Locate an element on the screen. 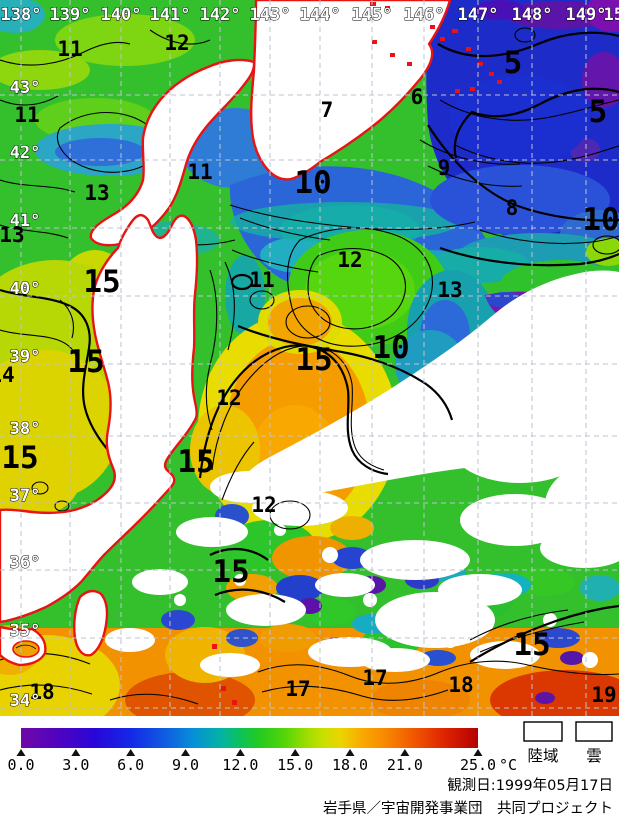 The width and height of the screenshot is (619, 820). temp-contour-label: 9 is located at coordinates (444, 168).